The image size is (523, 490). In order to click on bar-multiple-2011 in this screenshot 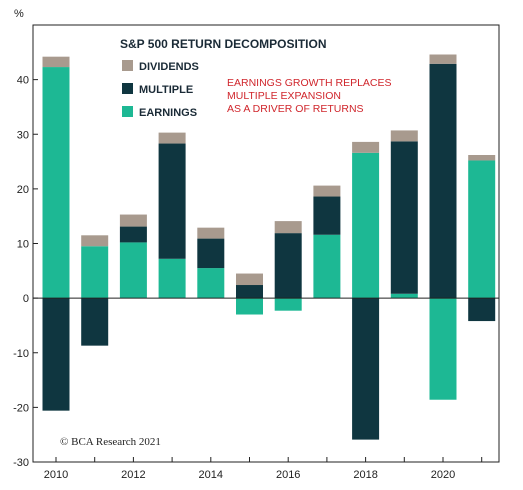, I will do `click(95, 322)`.